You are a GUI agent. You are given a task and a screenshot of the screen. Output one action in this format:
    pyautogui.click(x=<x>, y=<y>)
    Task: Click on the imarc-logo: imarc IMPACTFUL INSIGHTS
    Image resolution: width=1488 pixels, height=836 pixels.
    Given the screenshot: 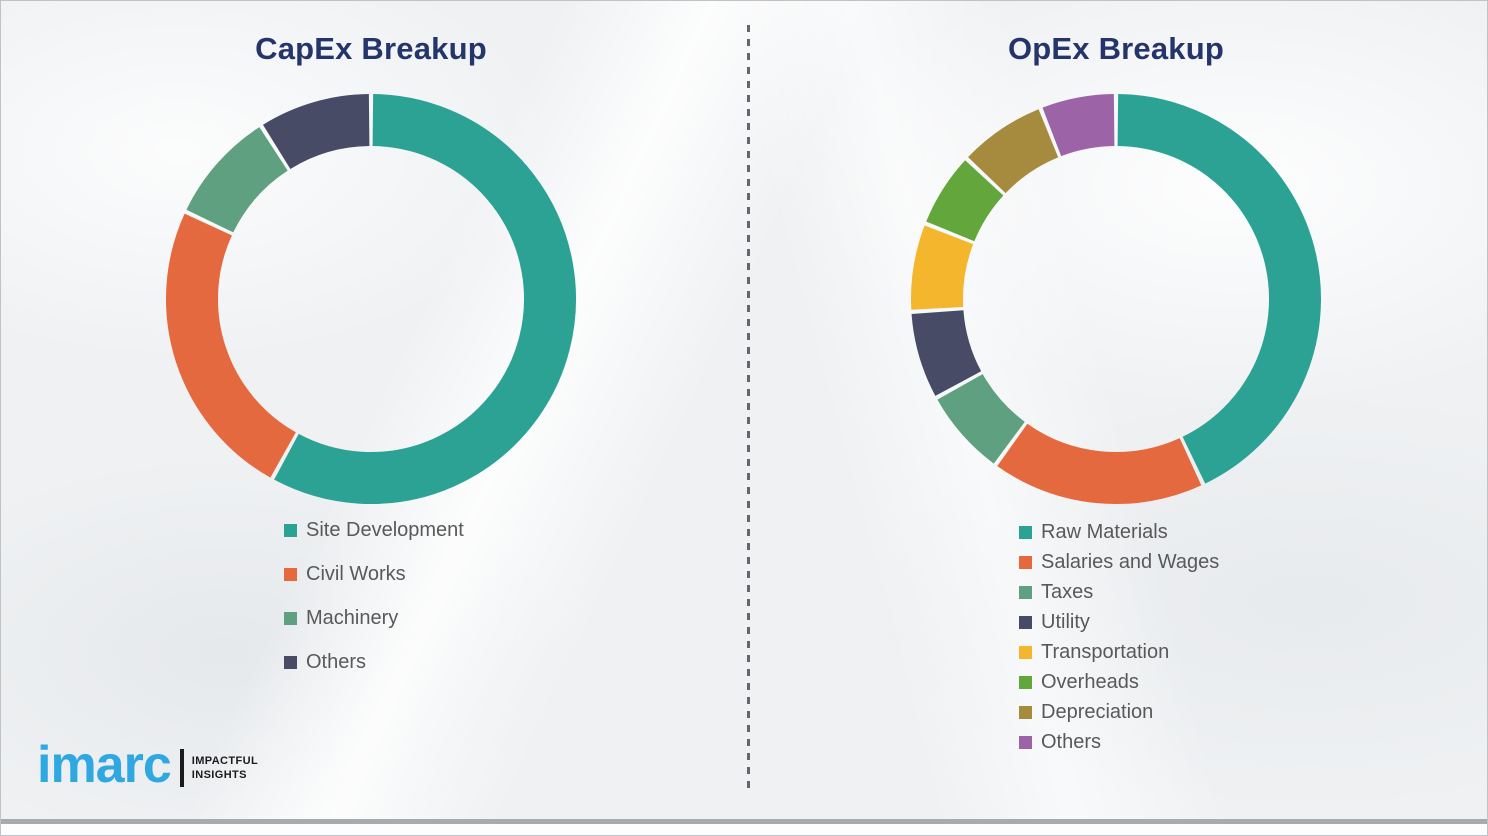 What is the action you would take?
    pyautogui.click(x=147, y=765)
    